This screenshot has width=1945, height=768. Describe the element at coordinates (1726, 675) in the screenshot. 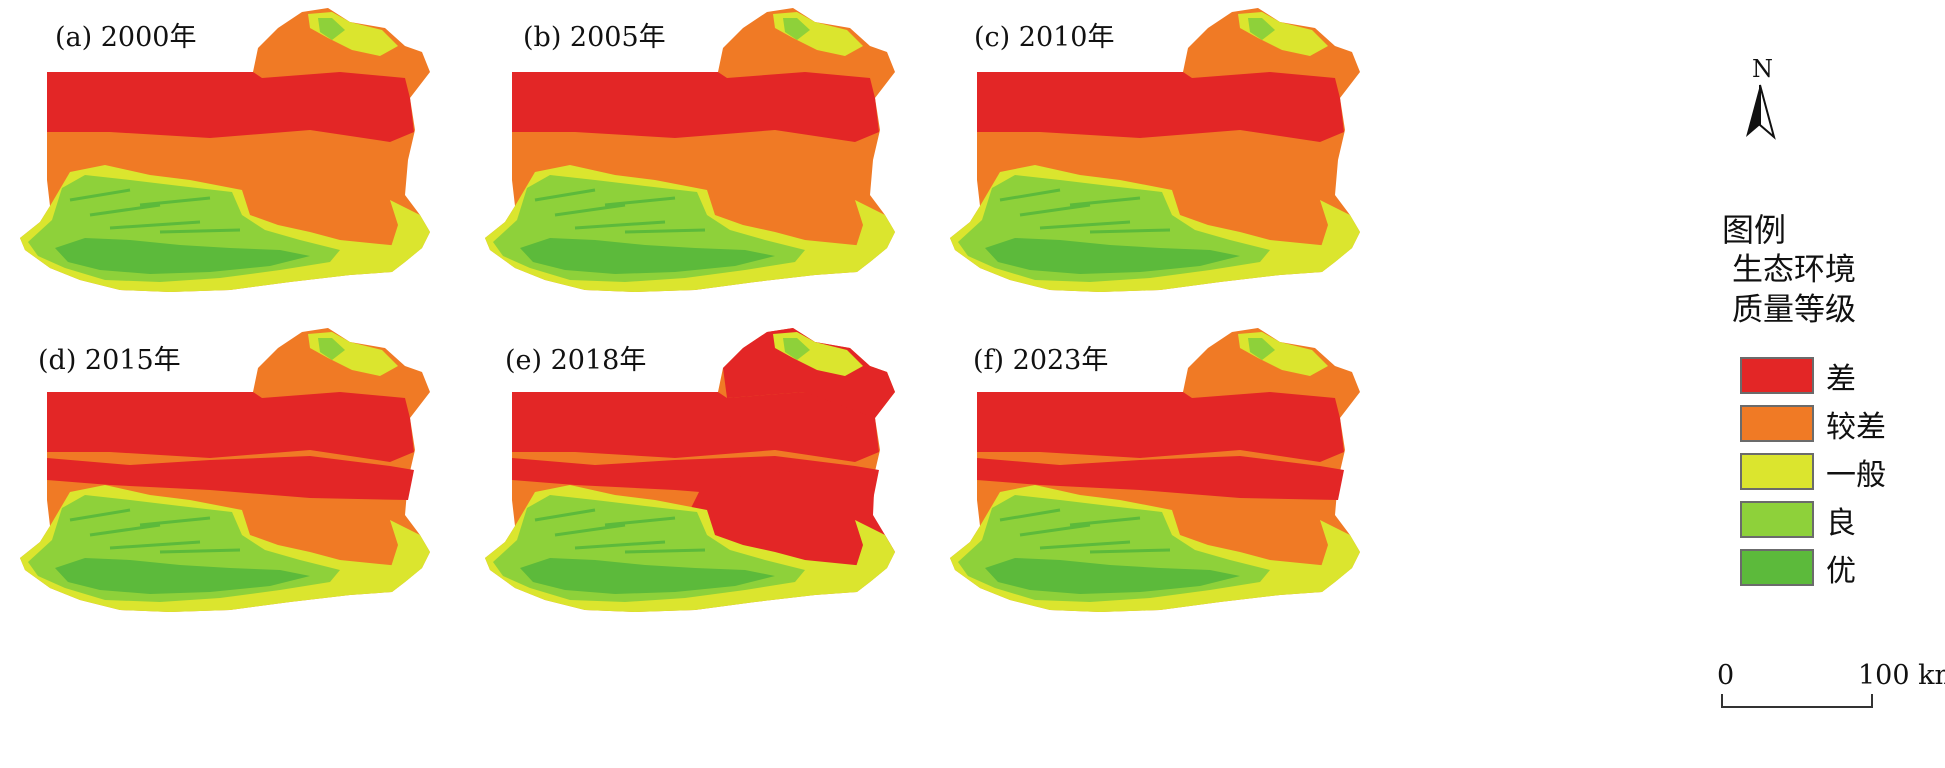

I see `scale-start-label: 0` at that location.